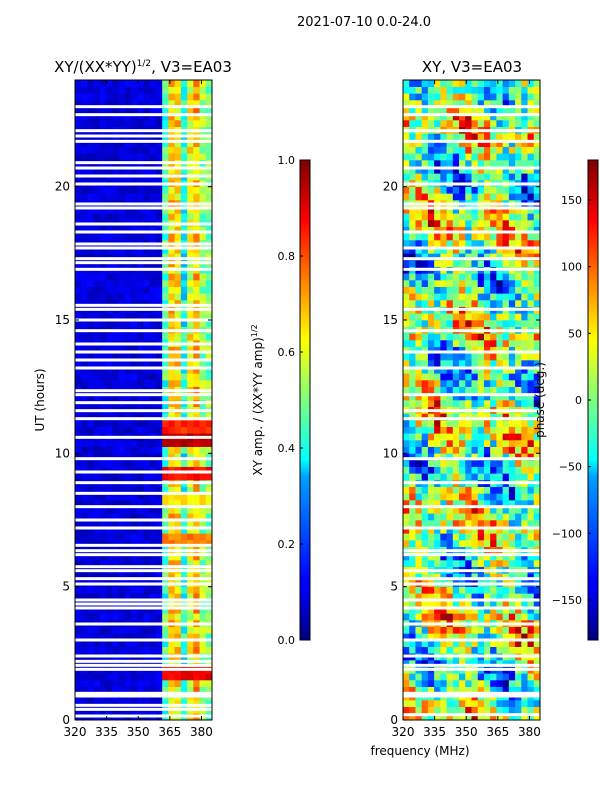  Describe the element at coordinates (254, 330) in the screenshot. I see `left-colorbar-label-sup: 1/2` at that location.